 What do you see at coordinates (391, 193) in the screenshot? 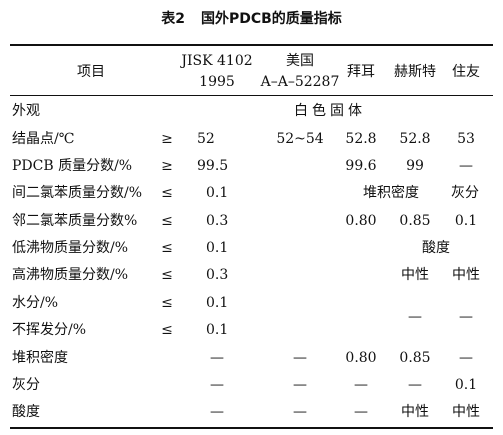
I see `cell-bulk-density-label: 堆积密度` at bounding box center [391, 193].